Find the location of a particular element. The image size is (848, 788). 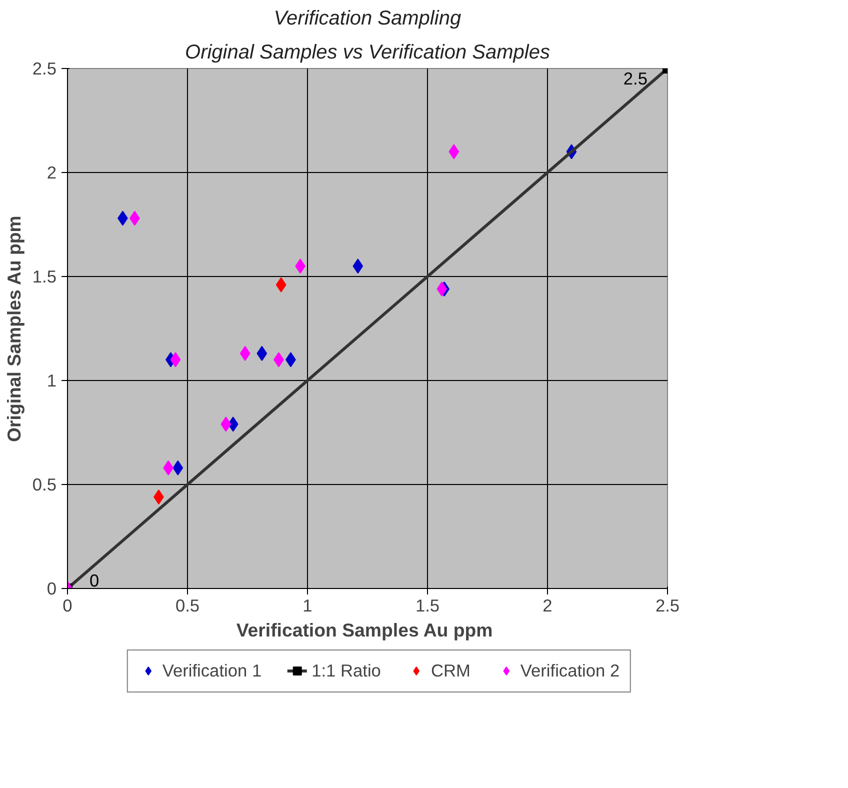

x-tick-label: 1.5 is located at coordinates (427, 606).